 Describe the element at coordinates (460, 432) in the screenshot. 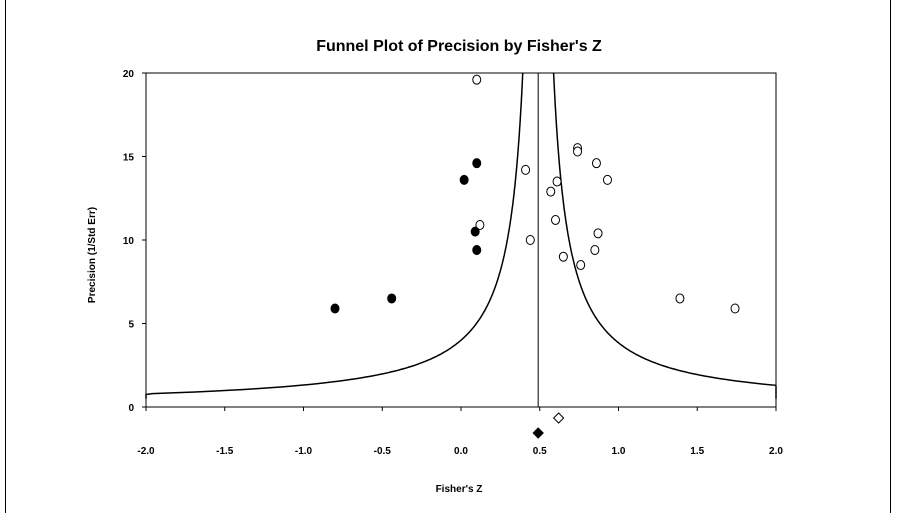

I see `x-axis-ticks: -2.0 -1.5 -1.0 -0.5 0.0 0.5 1.0 1.5 2.0` at that location.